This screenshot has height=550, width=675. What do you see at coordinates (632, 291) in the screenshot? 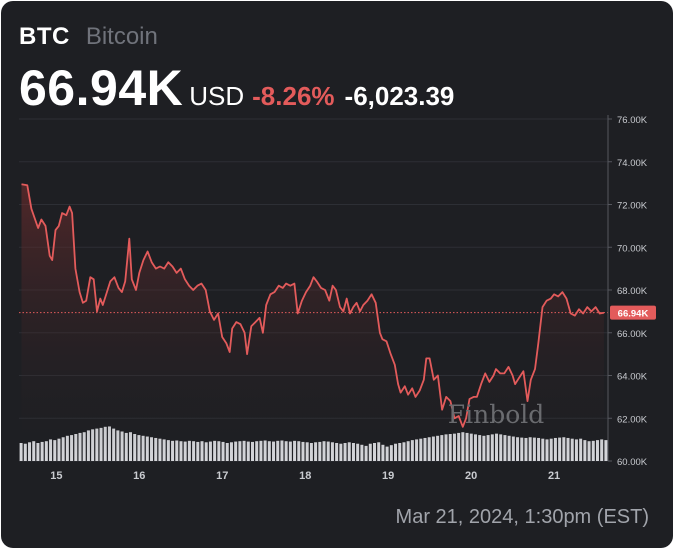
I see `y-tick-label: 68.00K` at bounding box center [632, 291].